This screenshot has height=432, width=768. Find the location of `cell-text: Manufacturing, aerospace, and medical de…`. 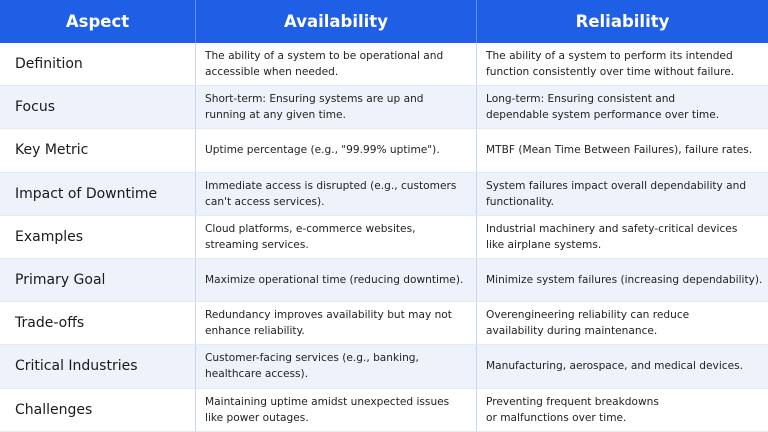

cell-text: Manufacturing, aerospace, and medical de… is located at coordinates (614, 366).